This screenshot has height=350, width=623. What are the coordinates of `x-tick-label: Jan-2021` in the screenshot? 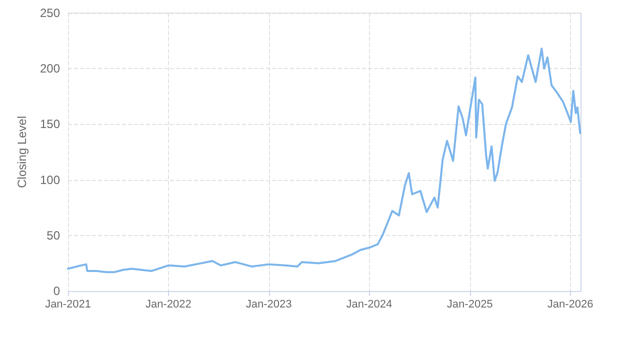 It's located at (68, 304).